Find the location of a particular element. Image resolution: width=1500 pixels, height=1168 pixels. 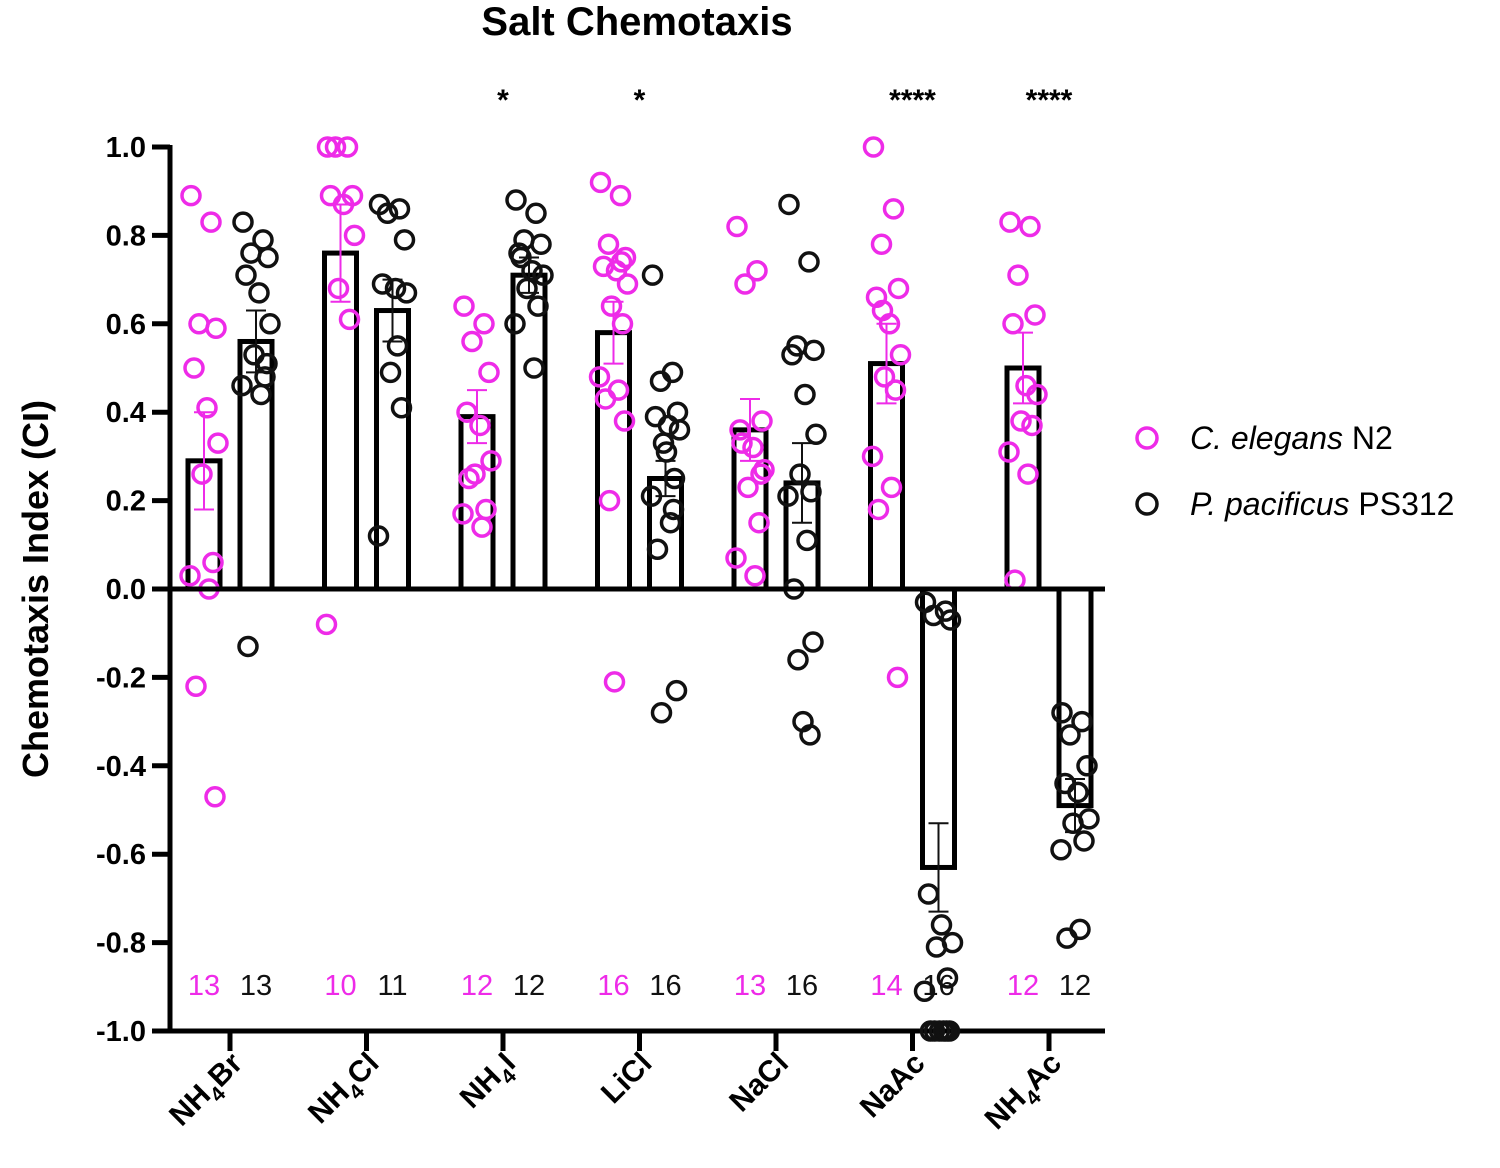

y-tick-label: 0.8 is located at coordinates (126, 236).